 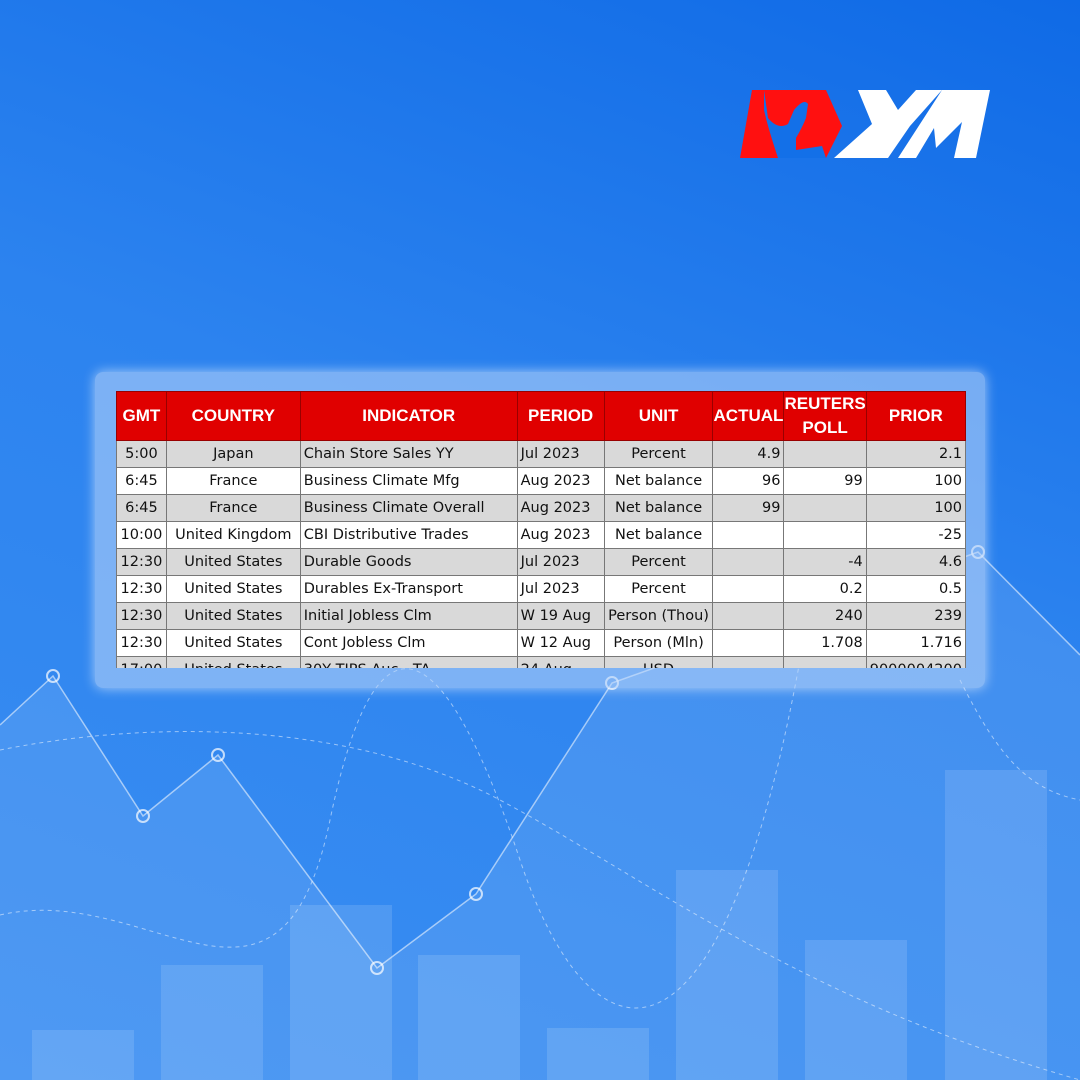 I want to click on cell-prior: 0.5, so click(x=915, y=589).